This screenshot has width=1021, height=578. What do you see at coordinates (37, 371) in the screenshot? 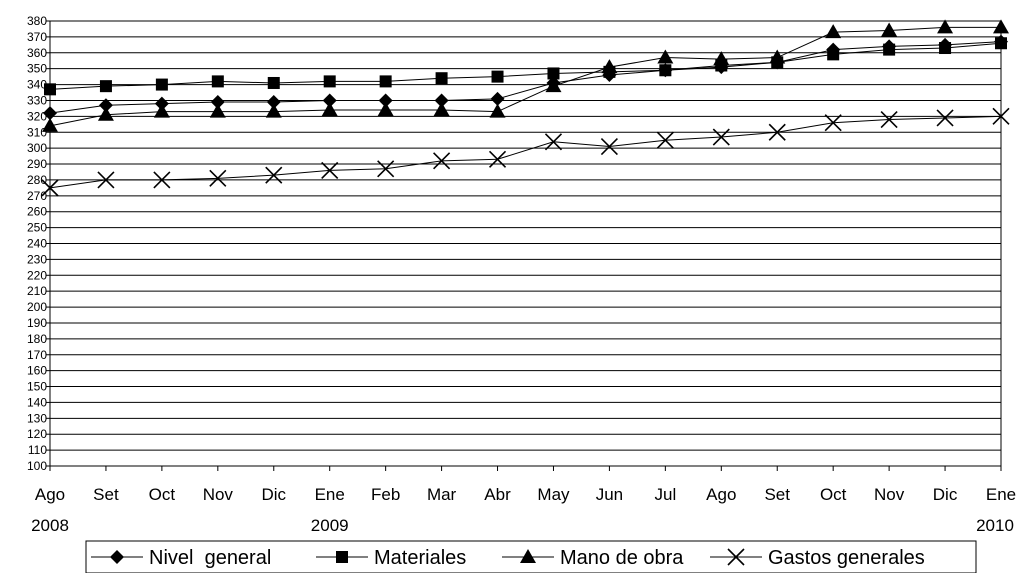
I see `y-tick-label: 160` at bounding box center [37, 371].